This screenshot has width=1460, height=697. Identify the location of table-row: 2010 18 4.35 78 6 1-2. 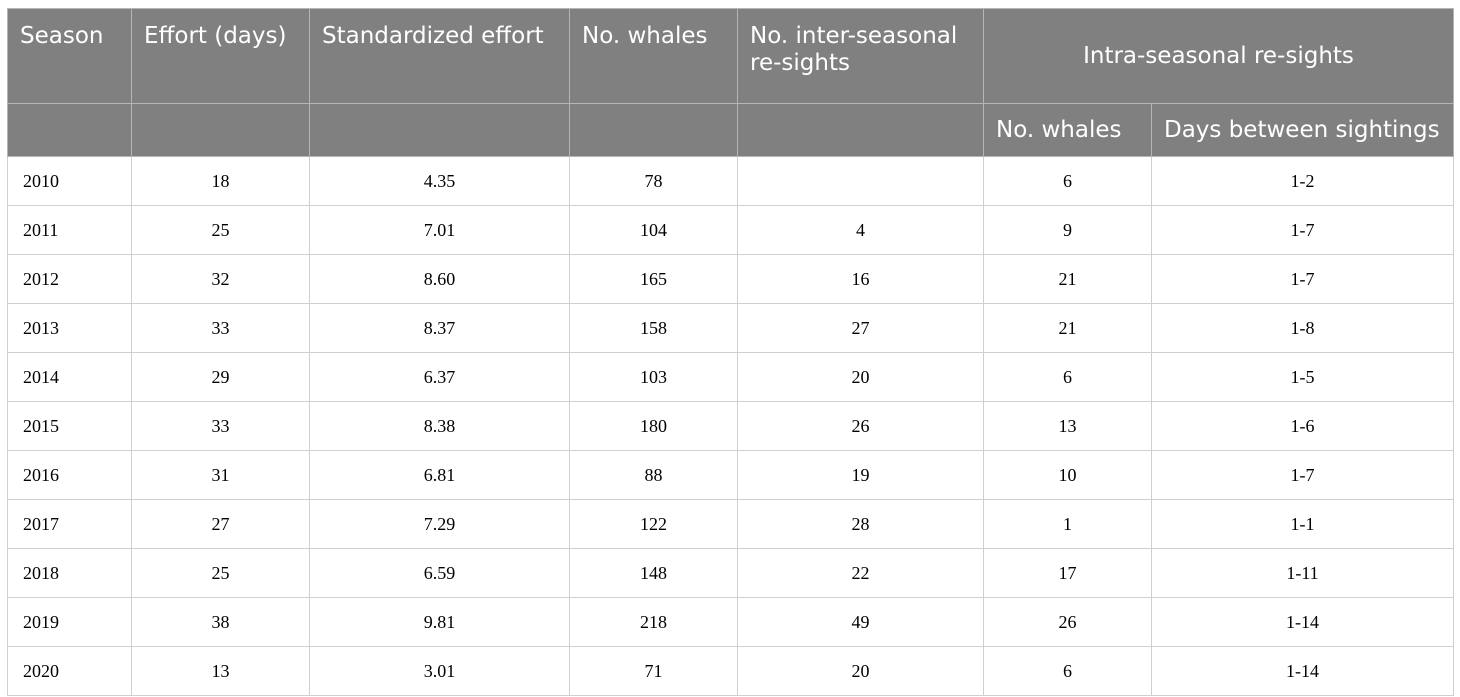
(730, 181).